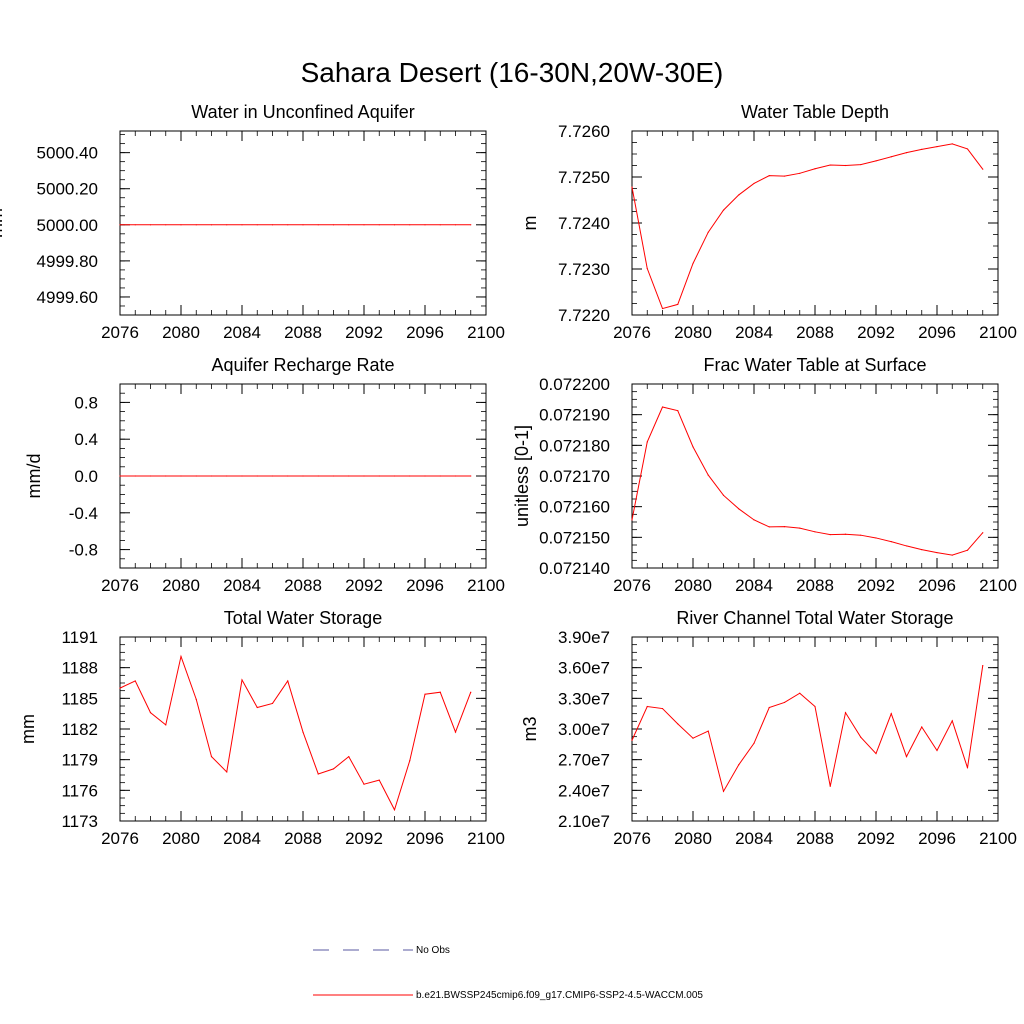 Image resolution: width=1024 pixels, height=1024 pixels. Describe the element at coordinates (530, 223) in the screenshot. I see `y-axis-label: m` at that location.